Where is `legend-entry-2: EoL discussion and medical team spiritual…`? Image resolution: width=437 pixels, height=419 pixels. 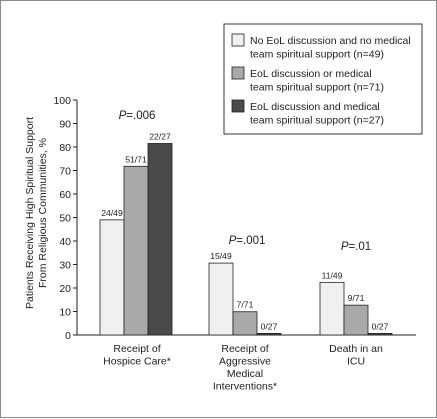 legend-entry-2: EoL discussion and medical team spiritual… is located at coordinates (317, 114).